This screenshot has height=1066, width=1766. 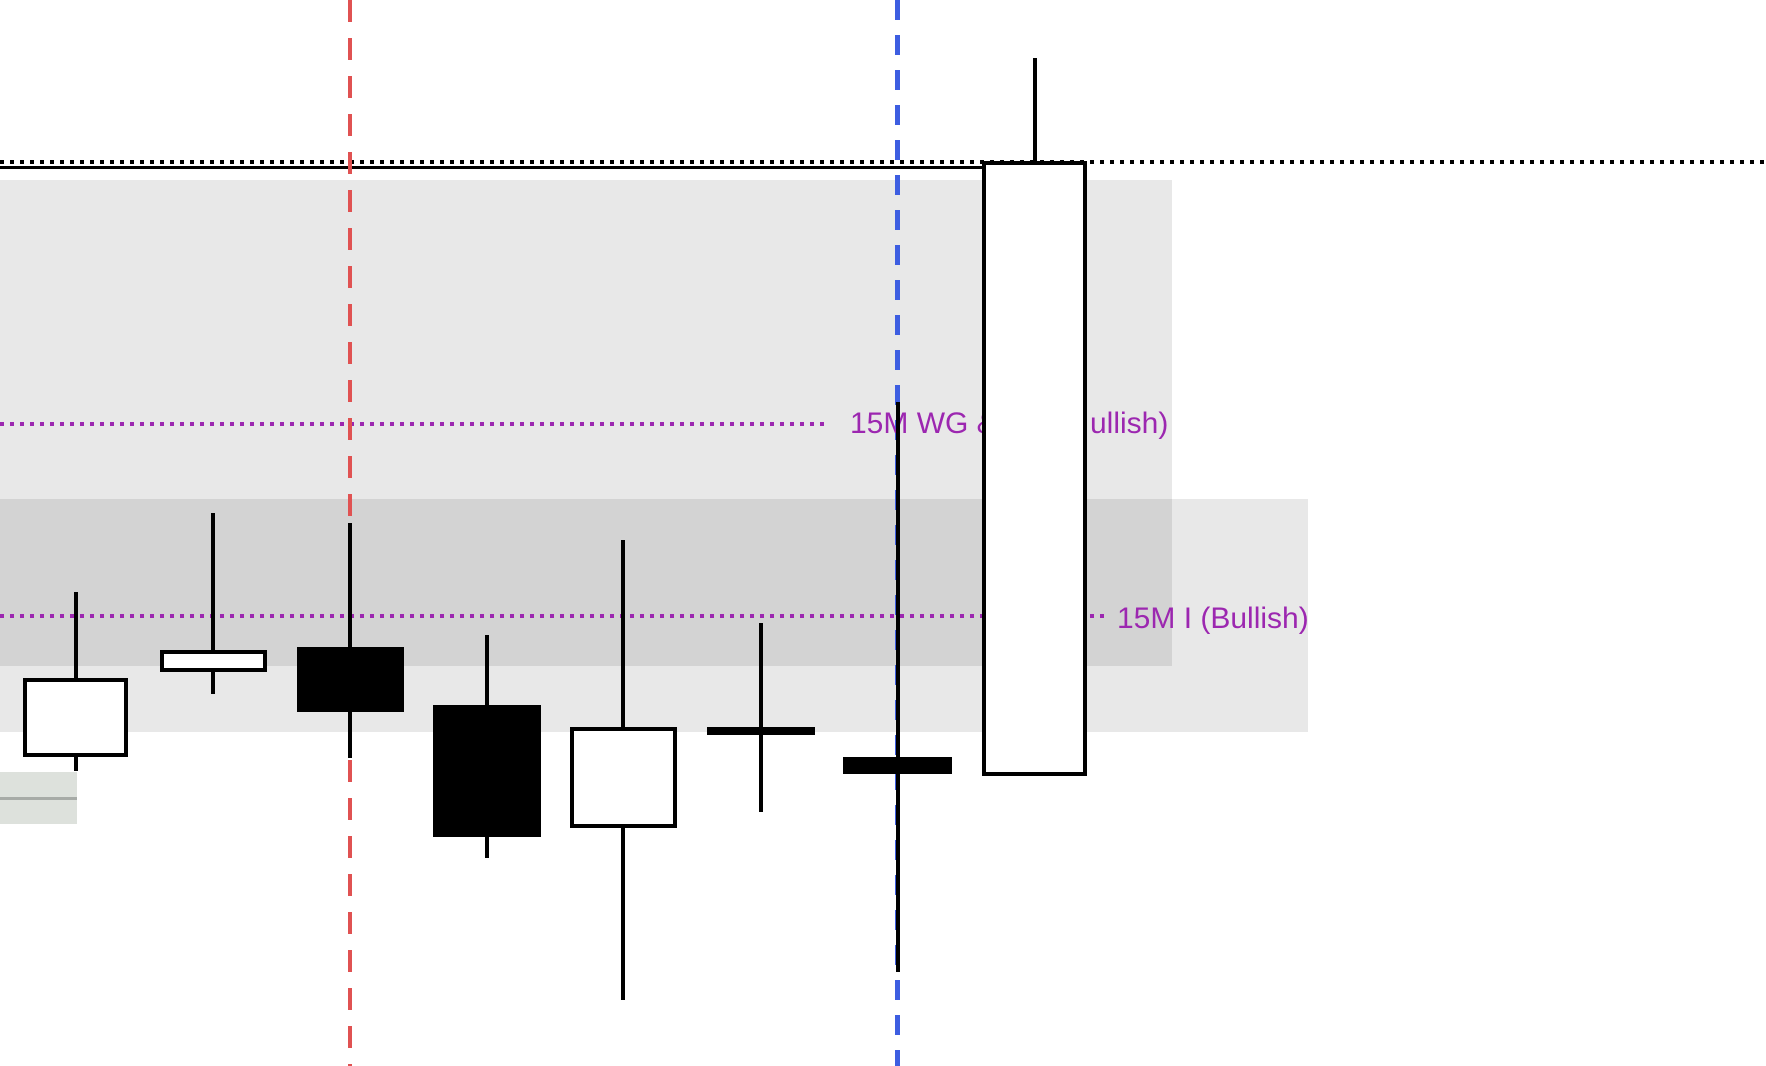 What do you see at coordinates (75, 717) in the screenshot?
I see `candle-1-body-bullish` at bounding box center [75, 717].